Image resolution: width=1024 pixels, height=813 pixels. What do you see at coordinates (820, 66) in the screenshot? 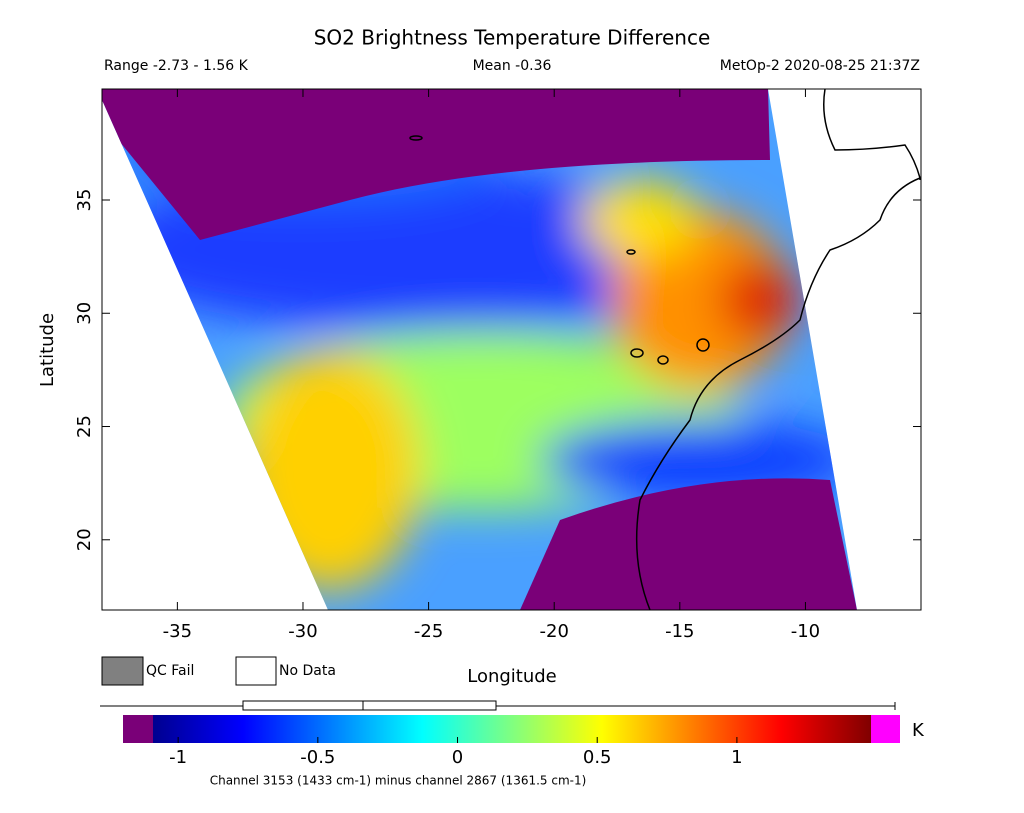
I see `source: MetOp-2 2020-08-25 21:37Z` at bounding box center [820, 66].